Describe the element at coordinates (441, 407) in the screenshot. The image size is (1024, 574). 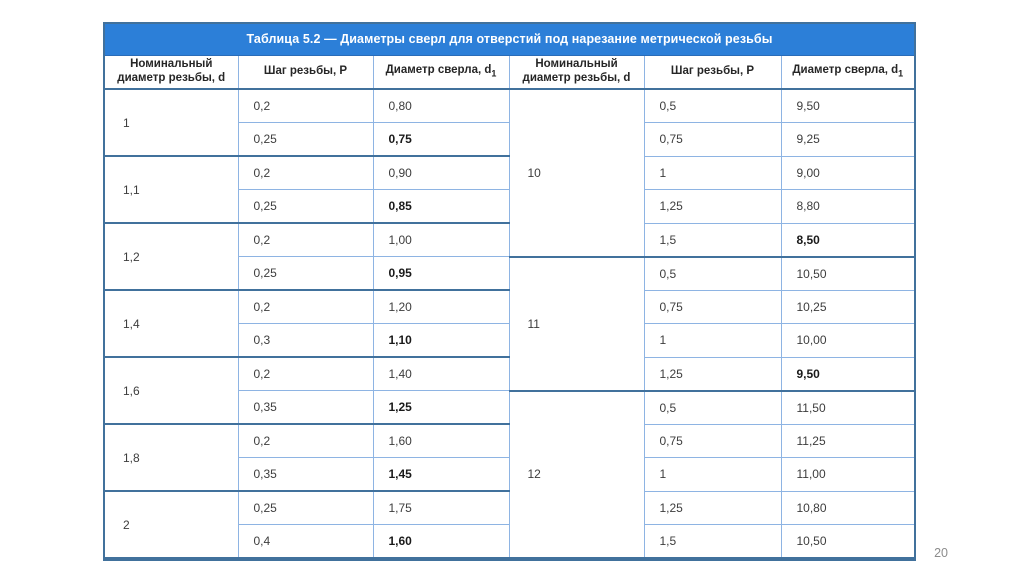
I see `drill-diameter-cell: 1,25` at that location.